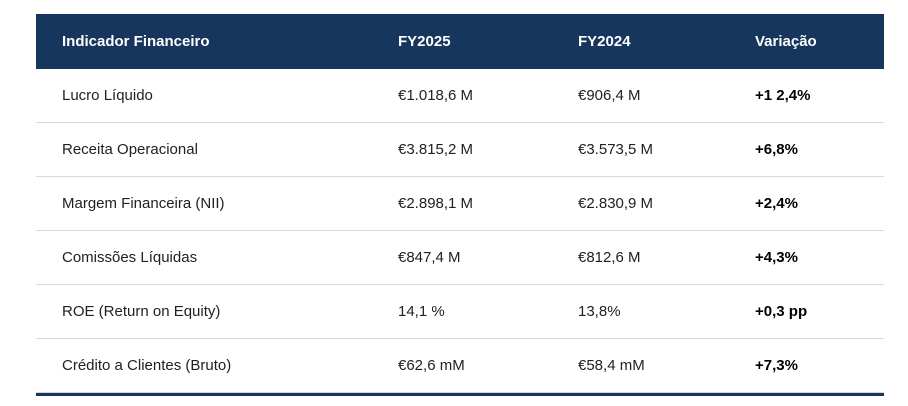 The height and width of the screenshot is (406, 908). Describe the element at coordinates (431, 365) in the screenshot. I see `fy2025-cell: €62,6 mM` at that location.